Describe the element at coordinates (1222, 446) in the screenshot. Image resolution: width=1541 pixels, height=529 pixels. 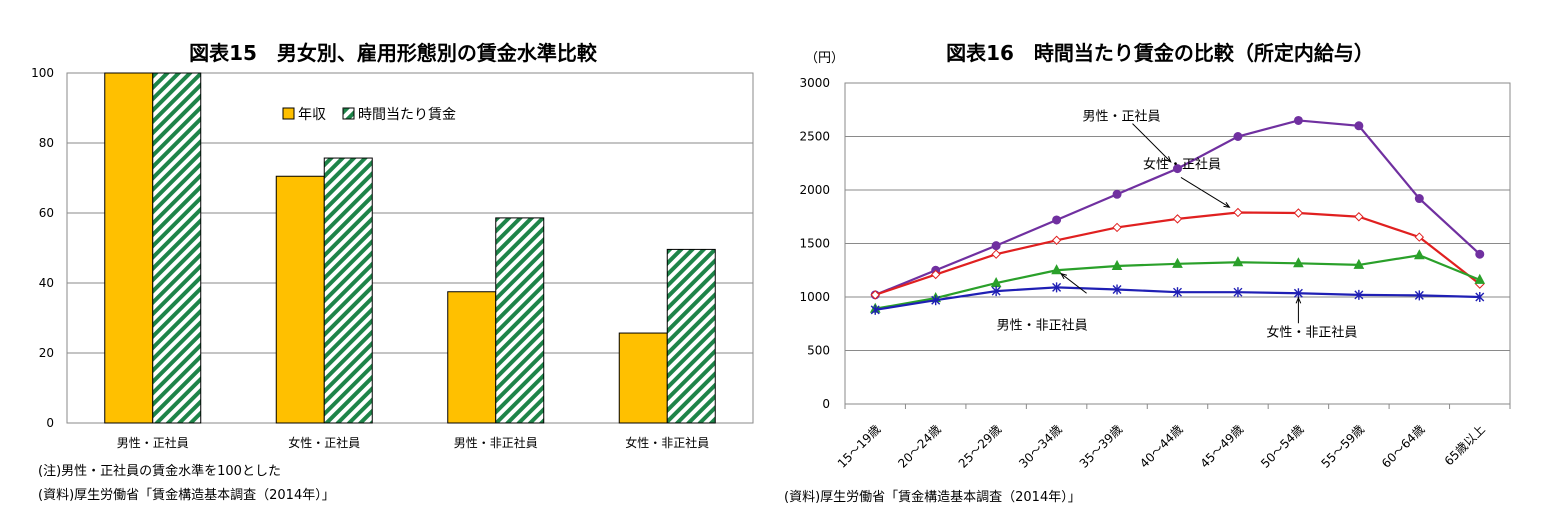
I see `x-tick-label: 45～49歳` at that location.